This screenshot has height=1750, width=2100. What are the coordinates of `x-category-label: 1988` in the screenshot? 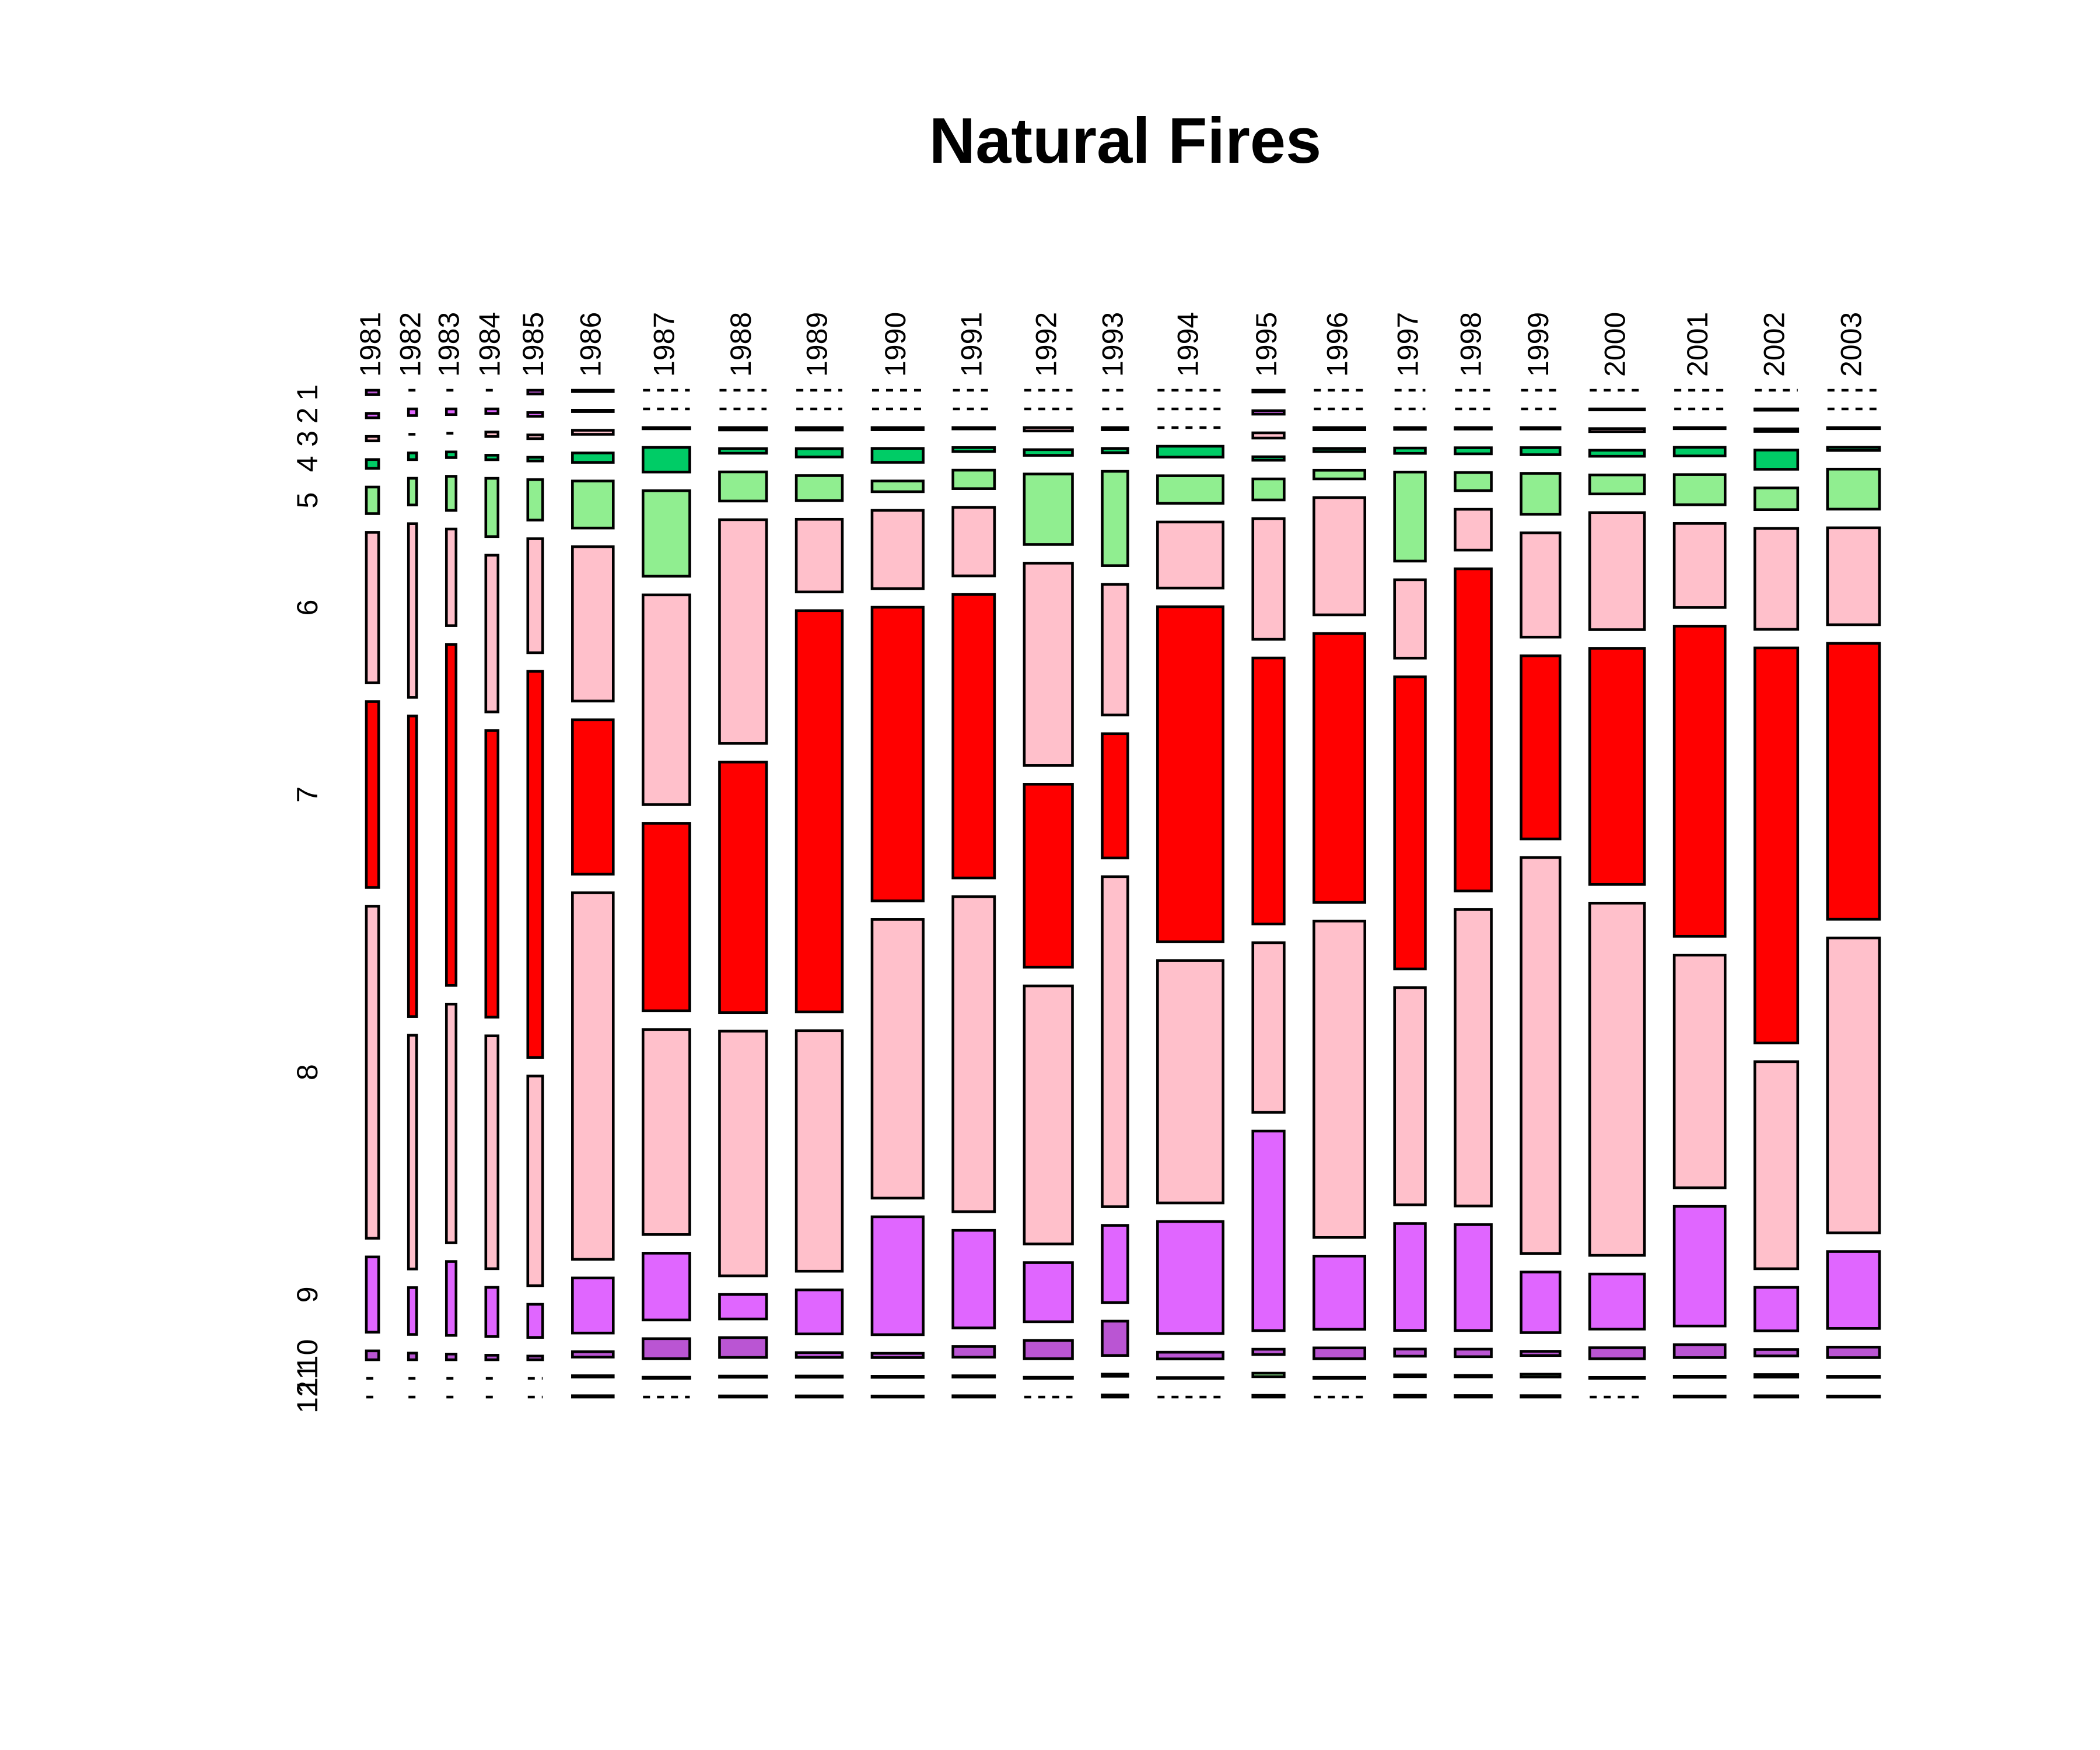 It's located at (740, 344).